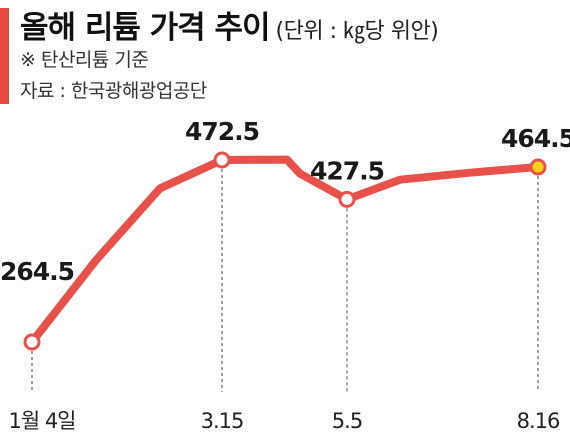 Image resolution: width=570 pixels, height=438 pixels. What do you see at coordinates (357, 31) in the screenshot?
I see `unit-label: (단위 : ㎏당 위안)` at bounding box center [357, 31].